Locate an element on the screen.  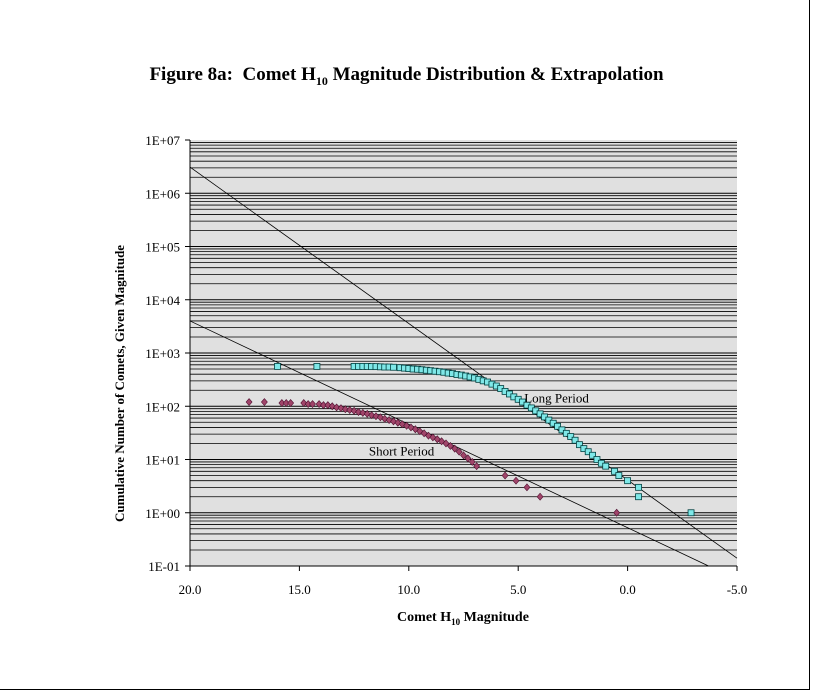
y-tick-label: 1E+03 is located at coordinates (162, 353).